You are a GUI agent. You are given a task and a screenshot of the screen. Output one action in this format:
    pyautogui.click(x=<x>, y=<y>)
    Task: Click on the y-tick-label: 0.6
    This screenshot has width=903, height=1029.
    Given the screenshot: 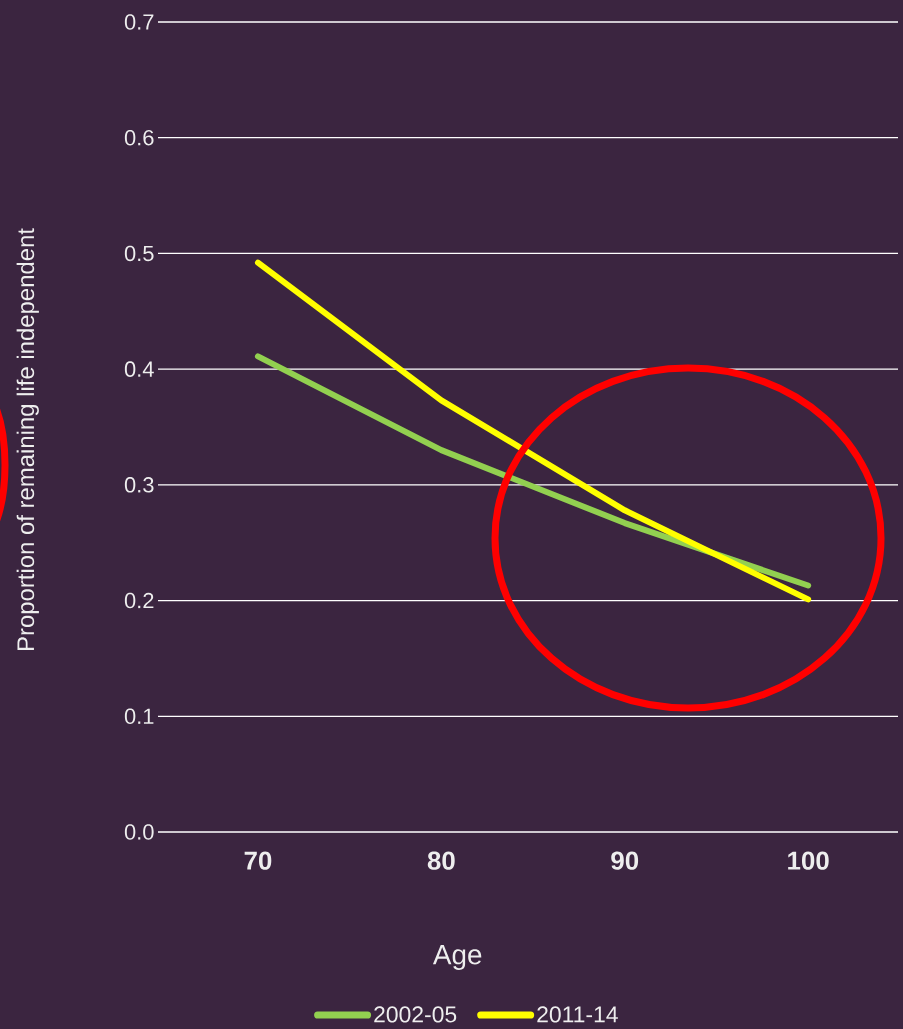 What is the action you would take?
    pyautogui.click(x=139, y=137)
    